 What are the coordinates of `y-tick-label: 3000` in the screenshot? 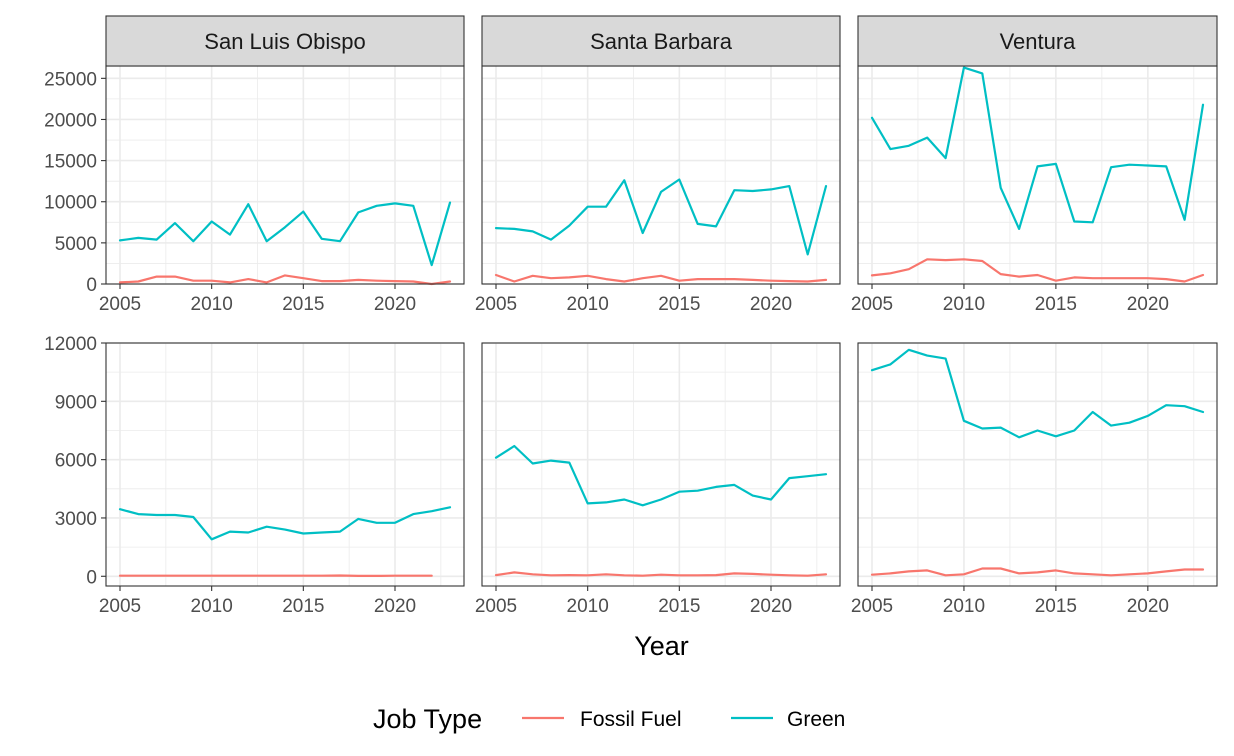 It's located at (76, 519).